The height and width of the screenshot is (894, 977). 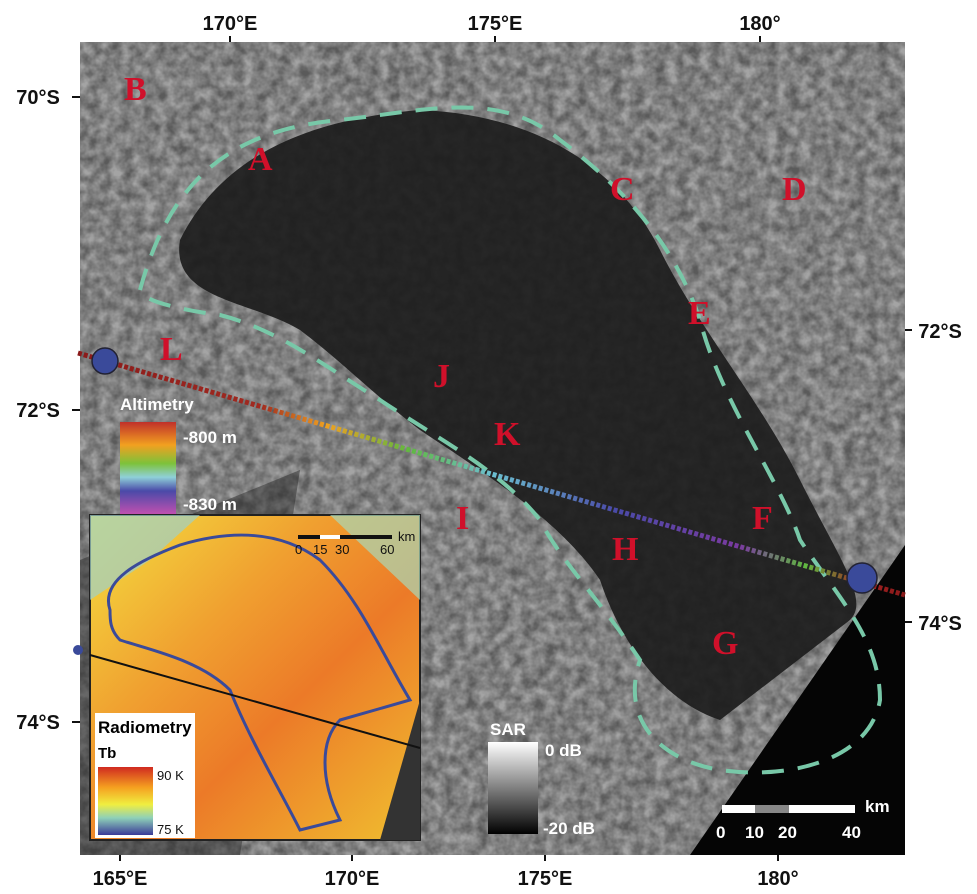 What do you see at coordinates (759, 24) in the screenshot?
I see `top-axis-label: 180°` at bounding box center [759, 24].